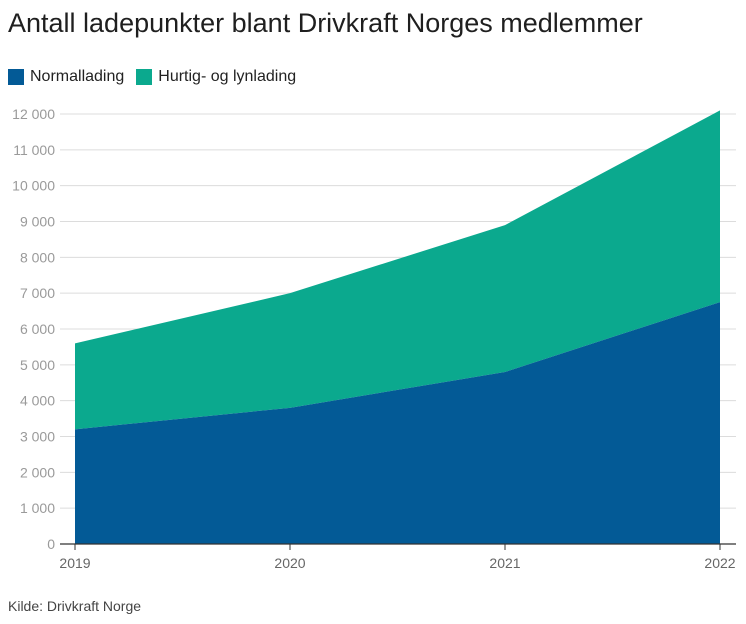 The image size is (746, 624). Describe the element at coordinates (37, 365) in the screenshot. I see `y-tick-label: 5 000` at that location.